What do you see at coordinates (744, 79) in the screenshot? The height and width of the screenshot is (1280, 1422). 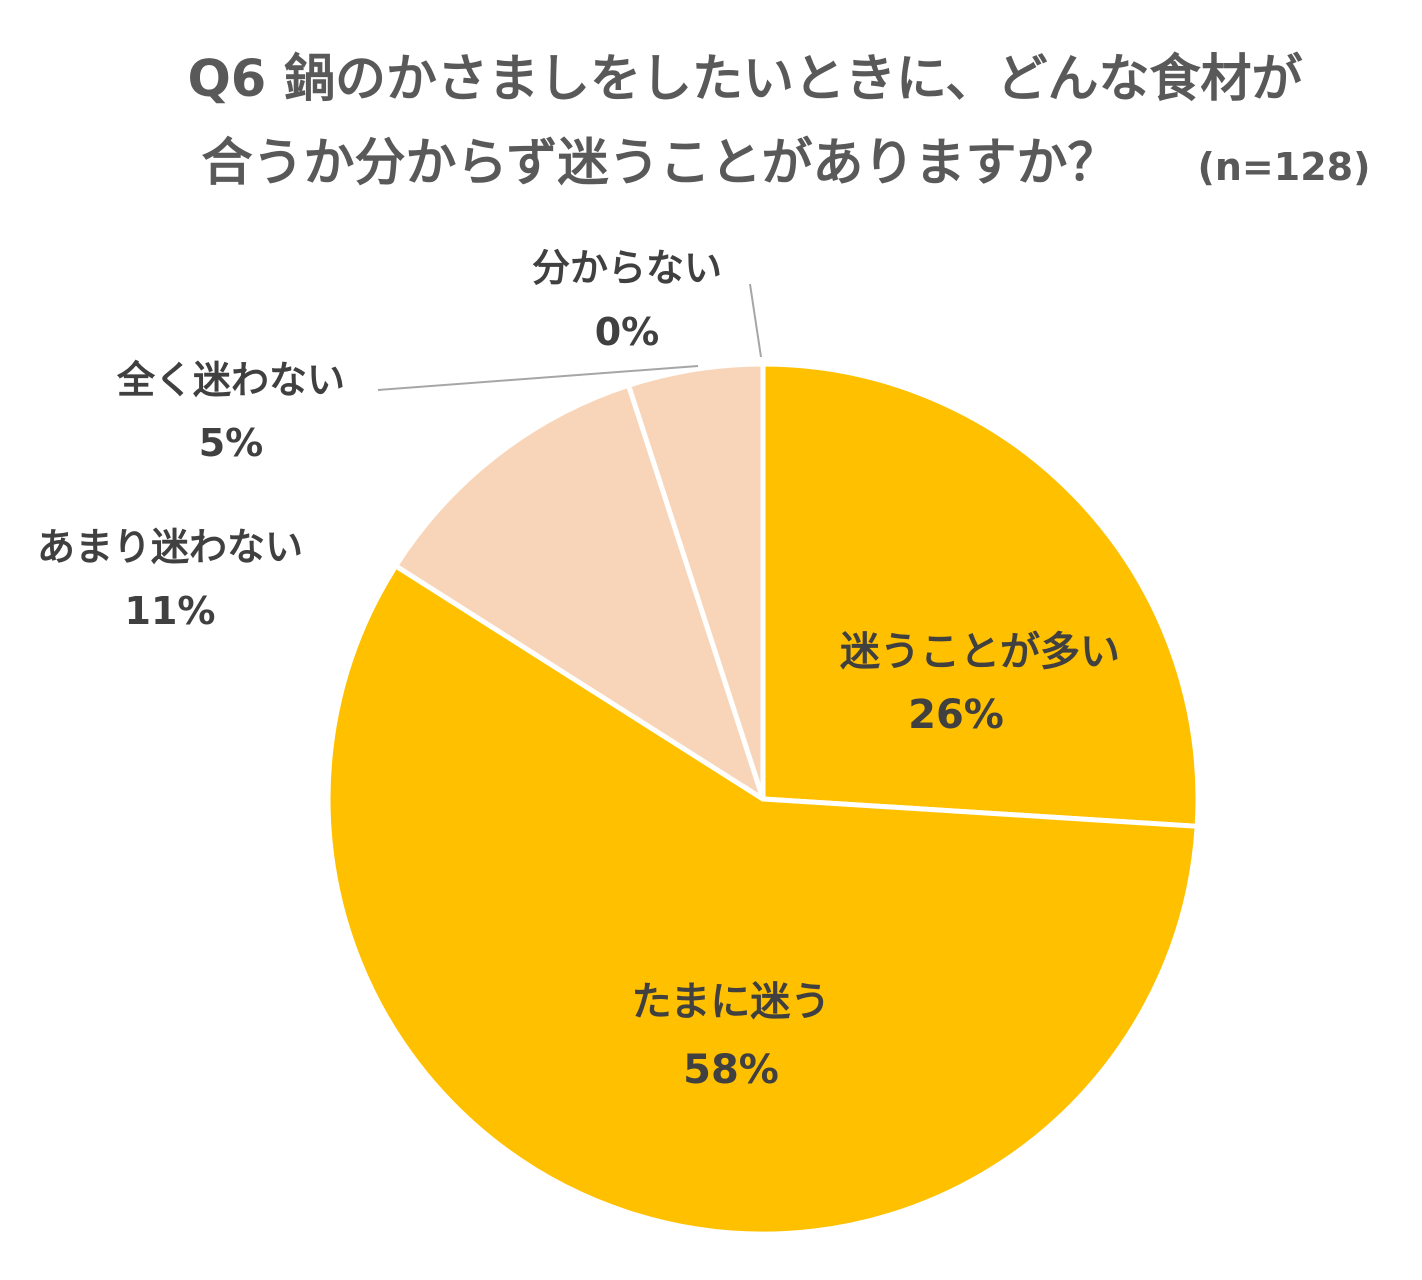 I see `chart-title-line1: Q6 鍋のかさましをしたいときに、どんな食材が` at bounding box center [744, 79].